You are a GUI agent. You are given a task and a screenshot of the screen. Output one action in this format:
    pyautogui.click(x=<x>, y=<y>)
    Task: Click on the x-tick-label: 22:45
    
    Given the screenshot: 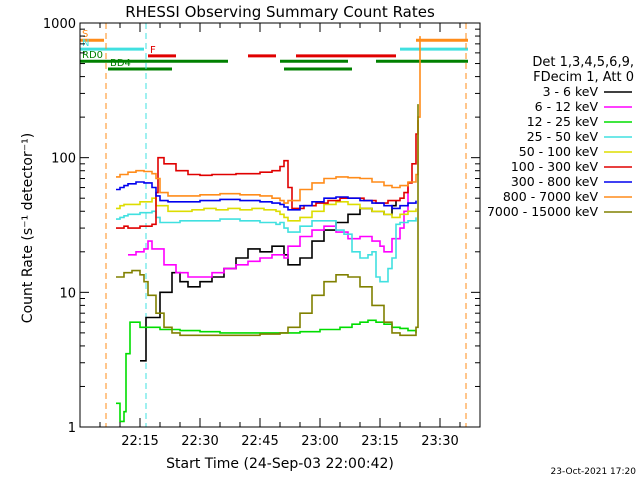 What is the action you would take?
    pyautogui.click(x=259, y=441)
    